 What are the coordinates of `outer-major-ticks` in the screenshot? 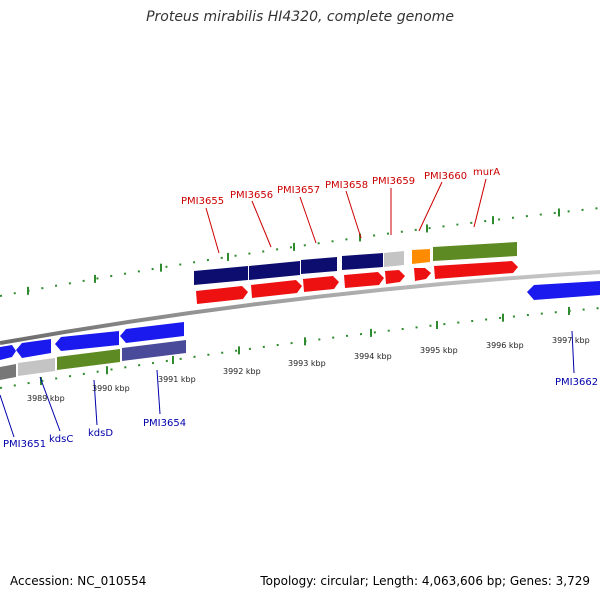 It's located at (293, 251).